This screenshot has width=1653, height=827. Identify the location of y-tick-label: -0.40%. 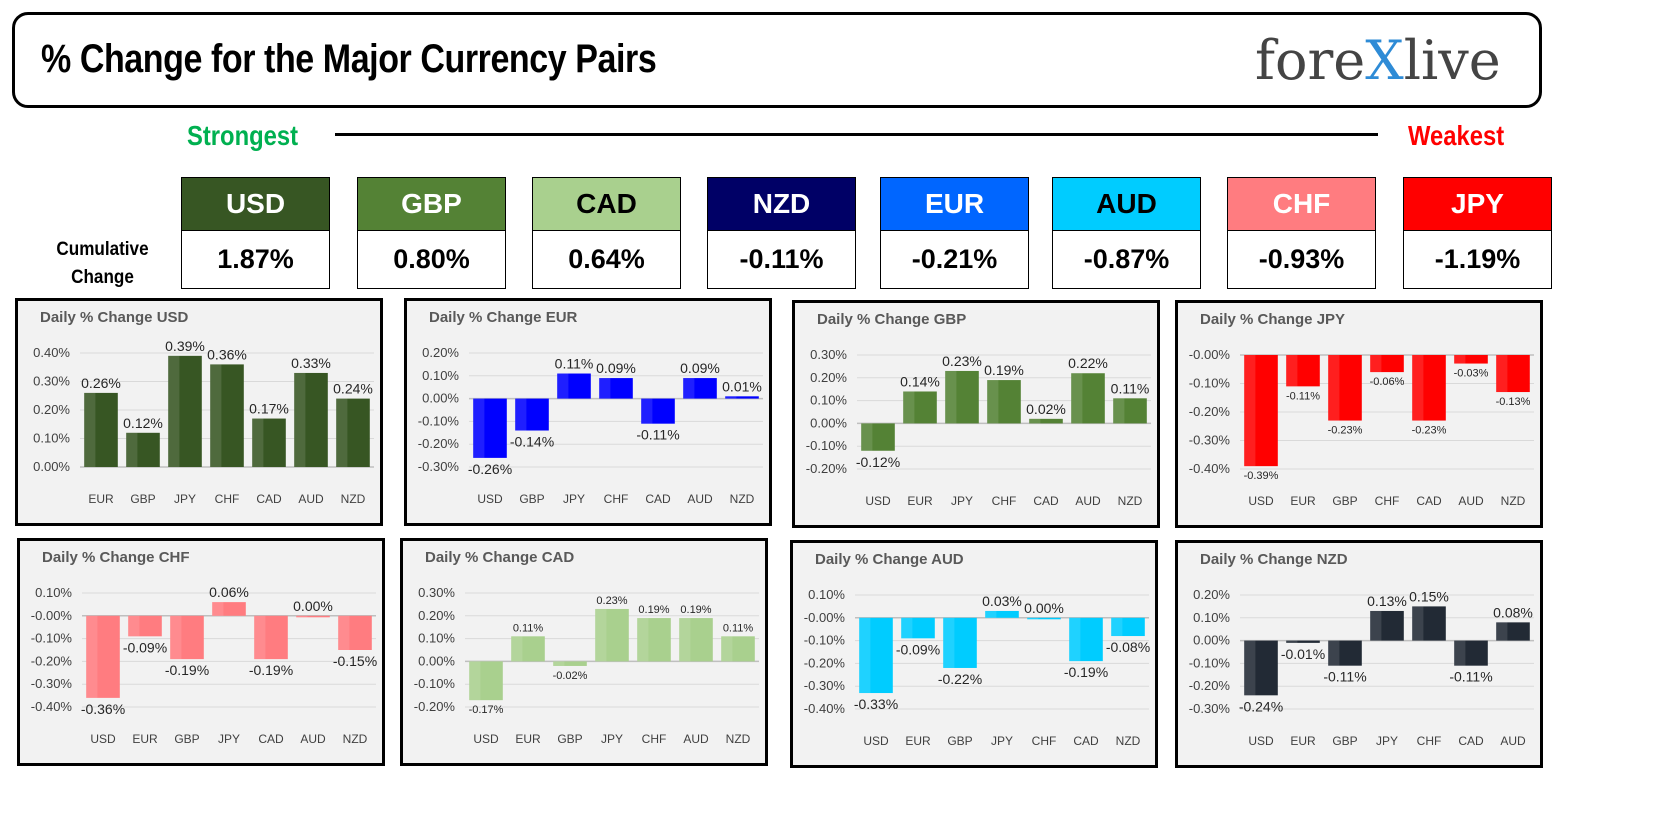
(1210, 468).